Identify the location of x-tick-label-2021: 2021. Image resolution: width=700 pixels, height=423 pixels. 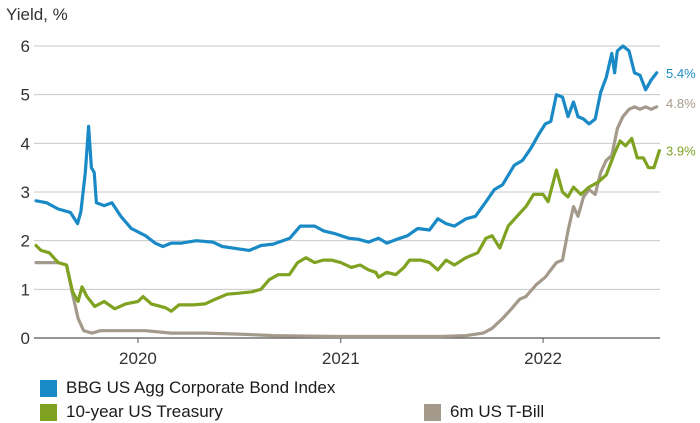
(341, 358).